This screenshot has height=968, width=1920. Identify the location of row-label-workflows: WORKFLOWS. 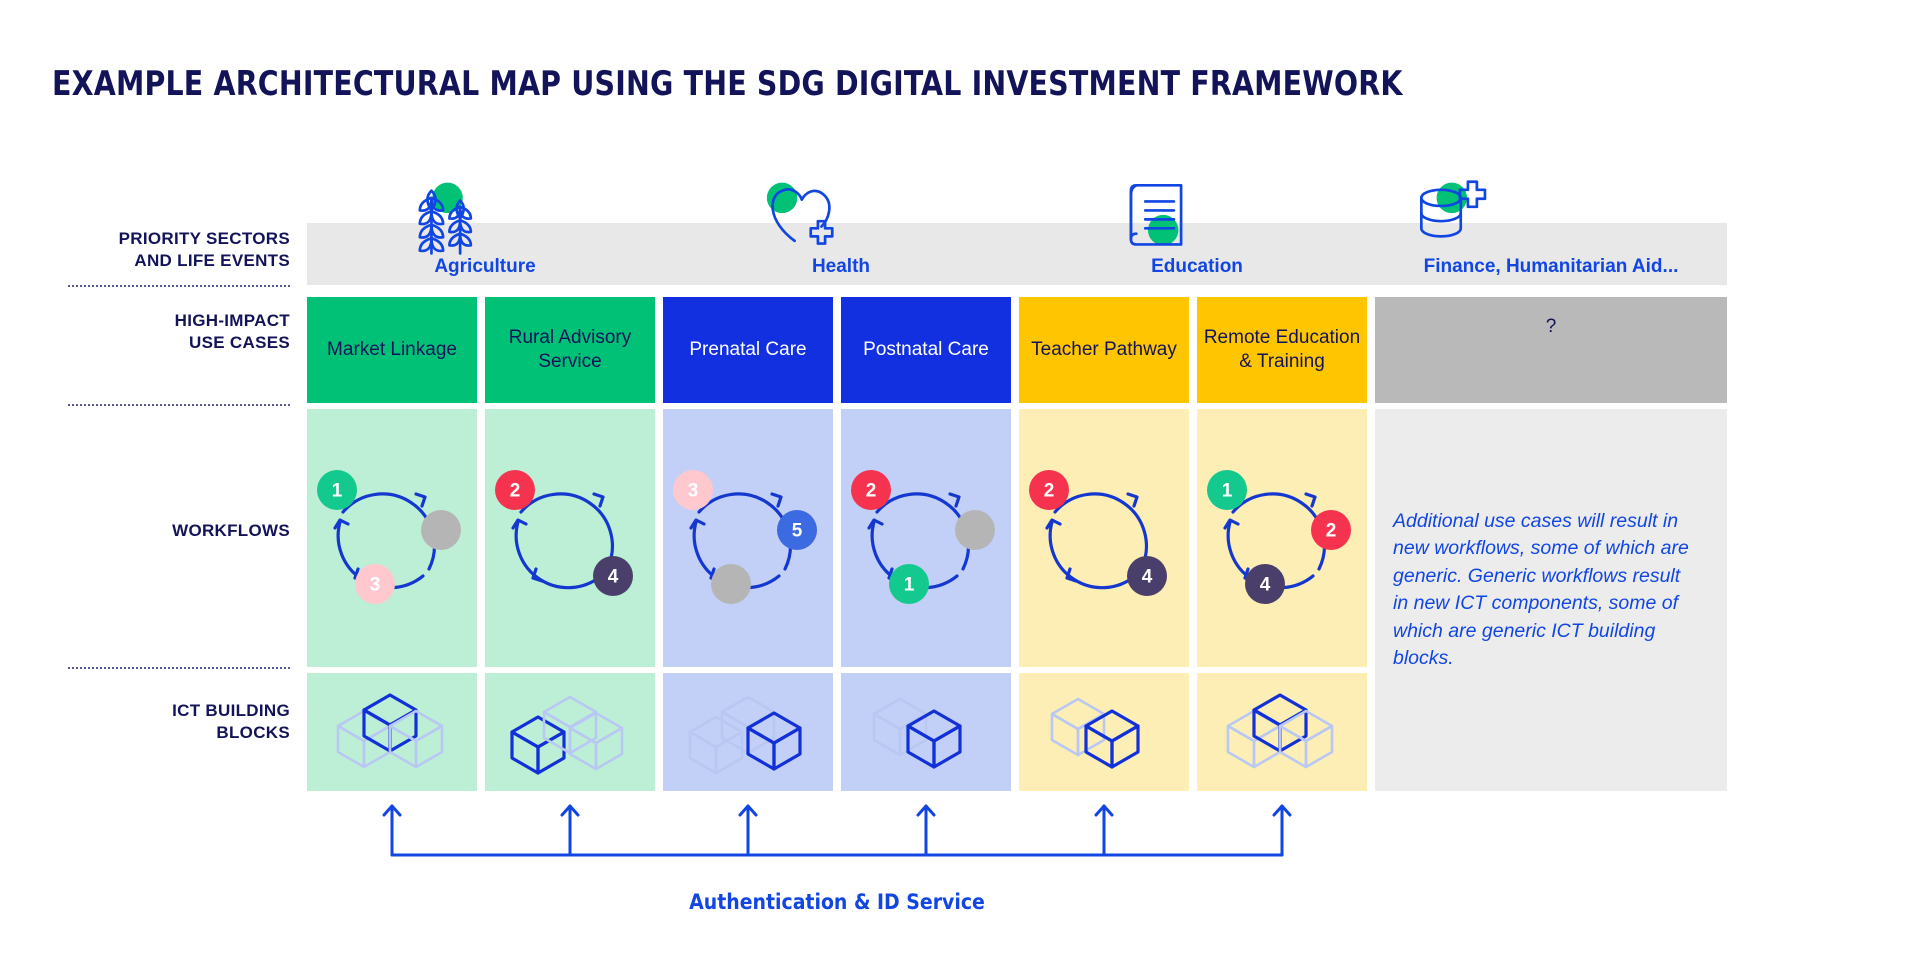
(165, 531).